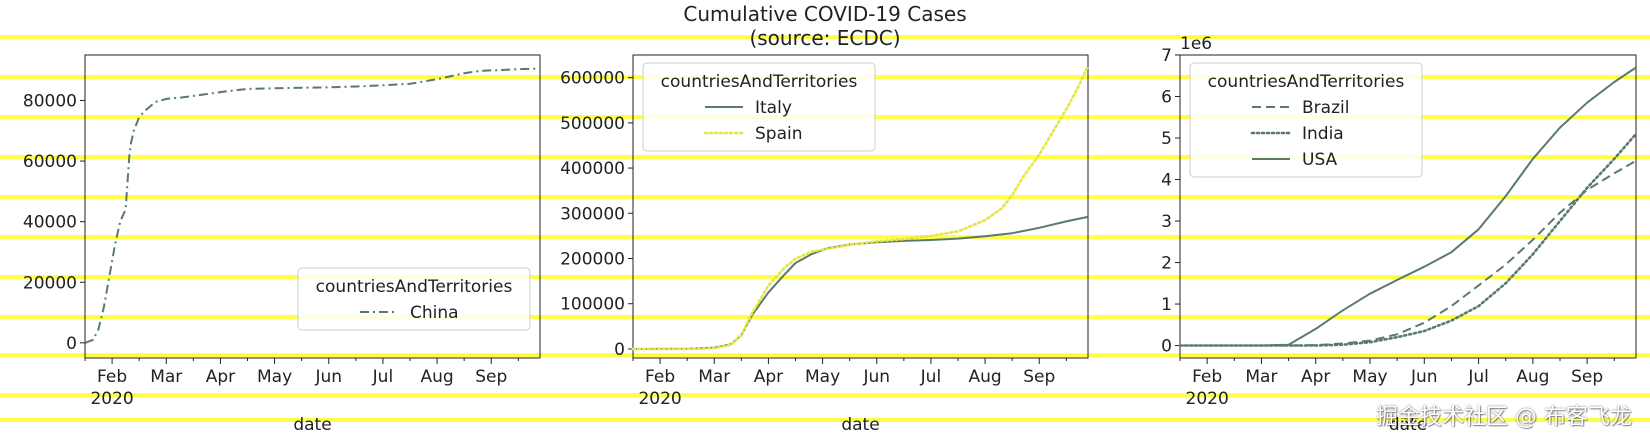 This screenshot has height=443, width=1650. What do you see at coordinates (1504, 417) in the screenshot?
I see `watermark: 掘金技术社区 @ 布客飞龙` at bounding box center [1504, 417].